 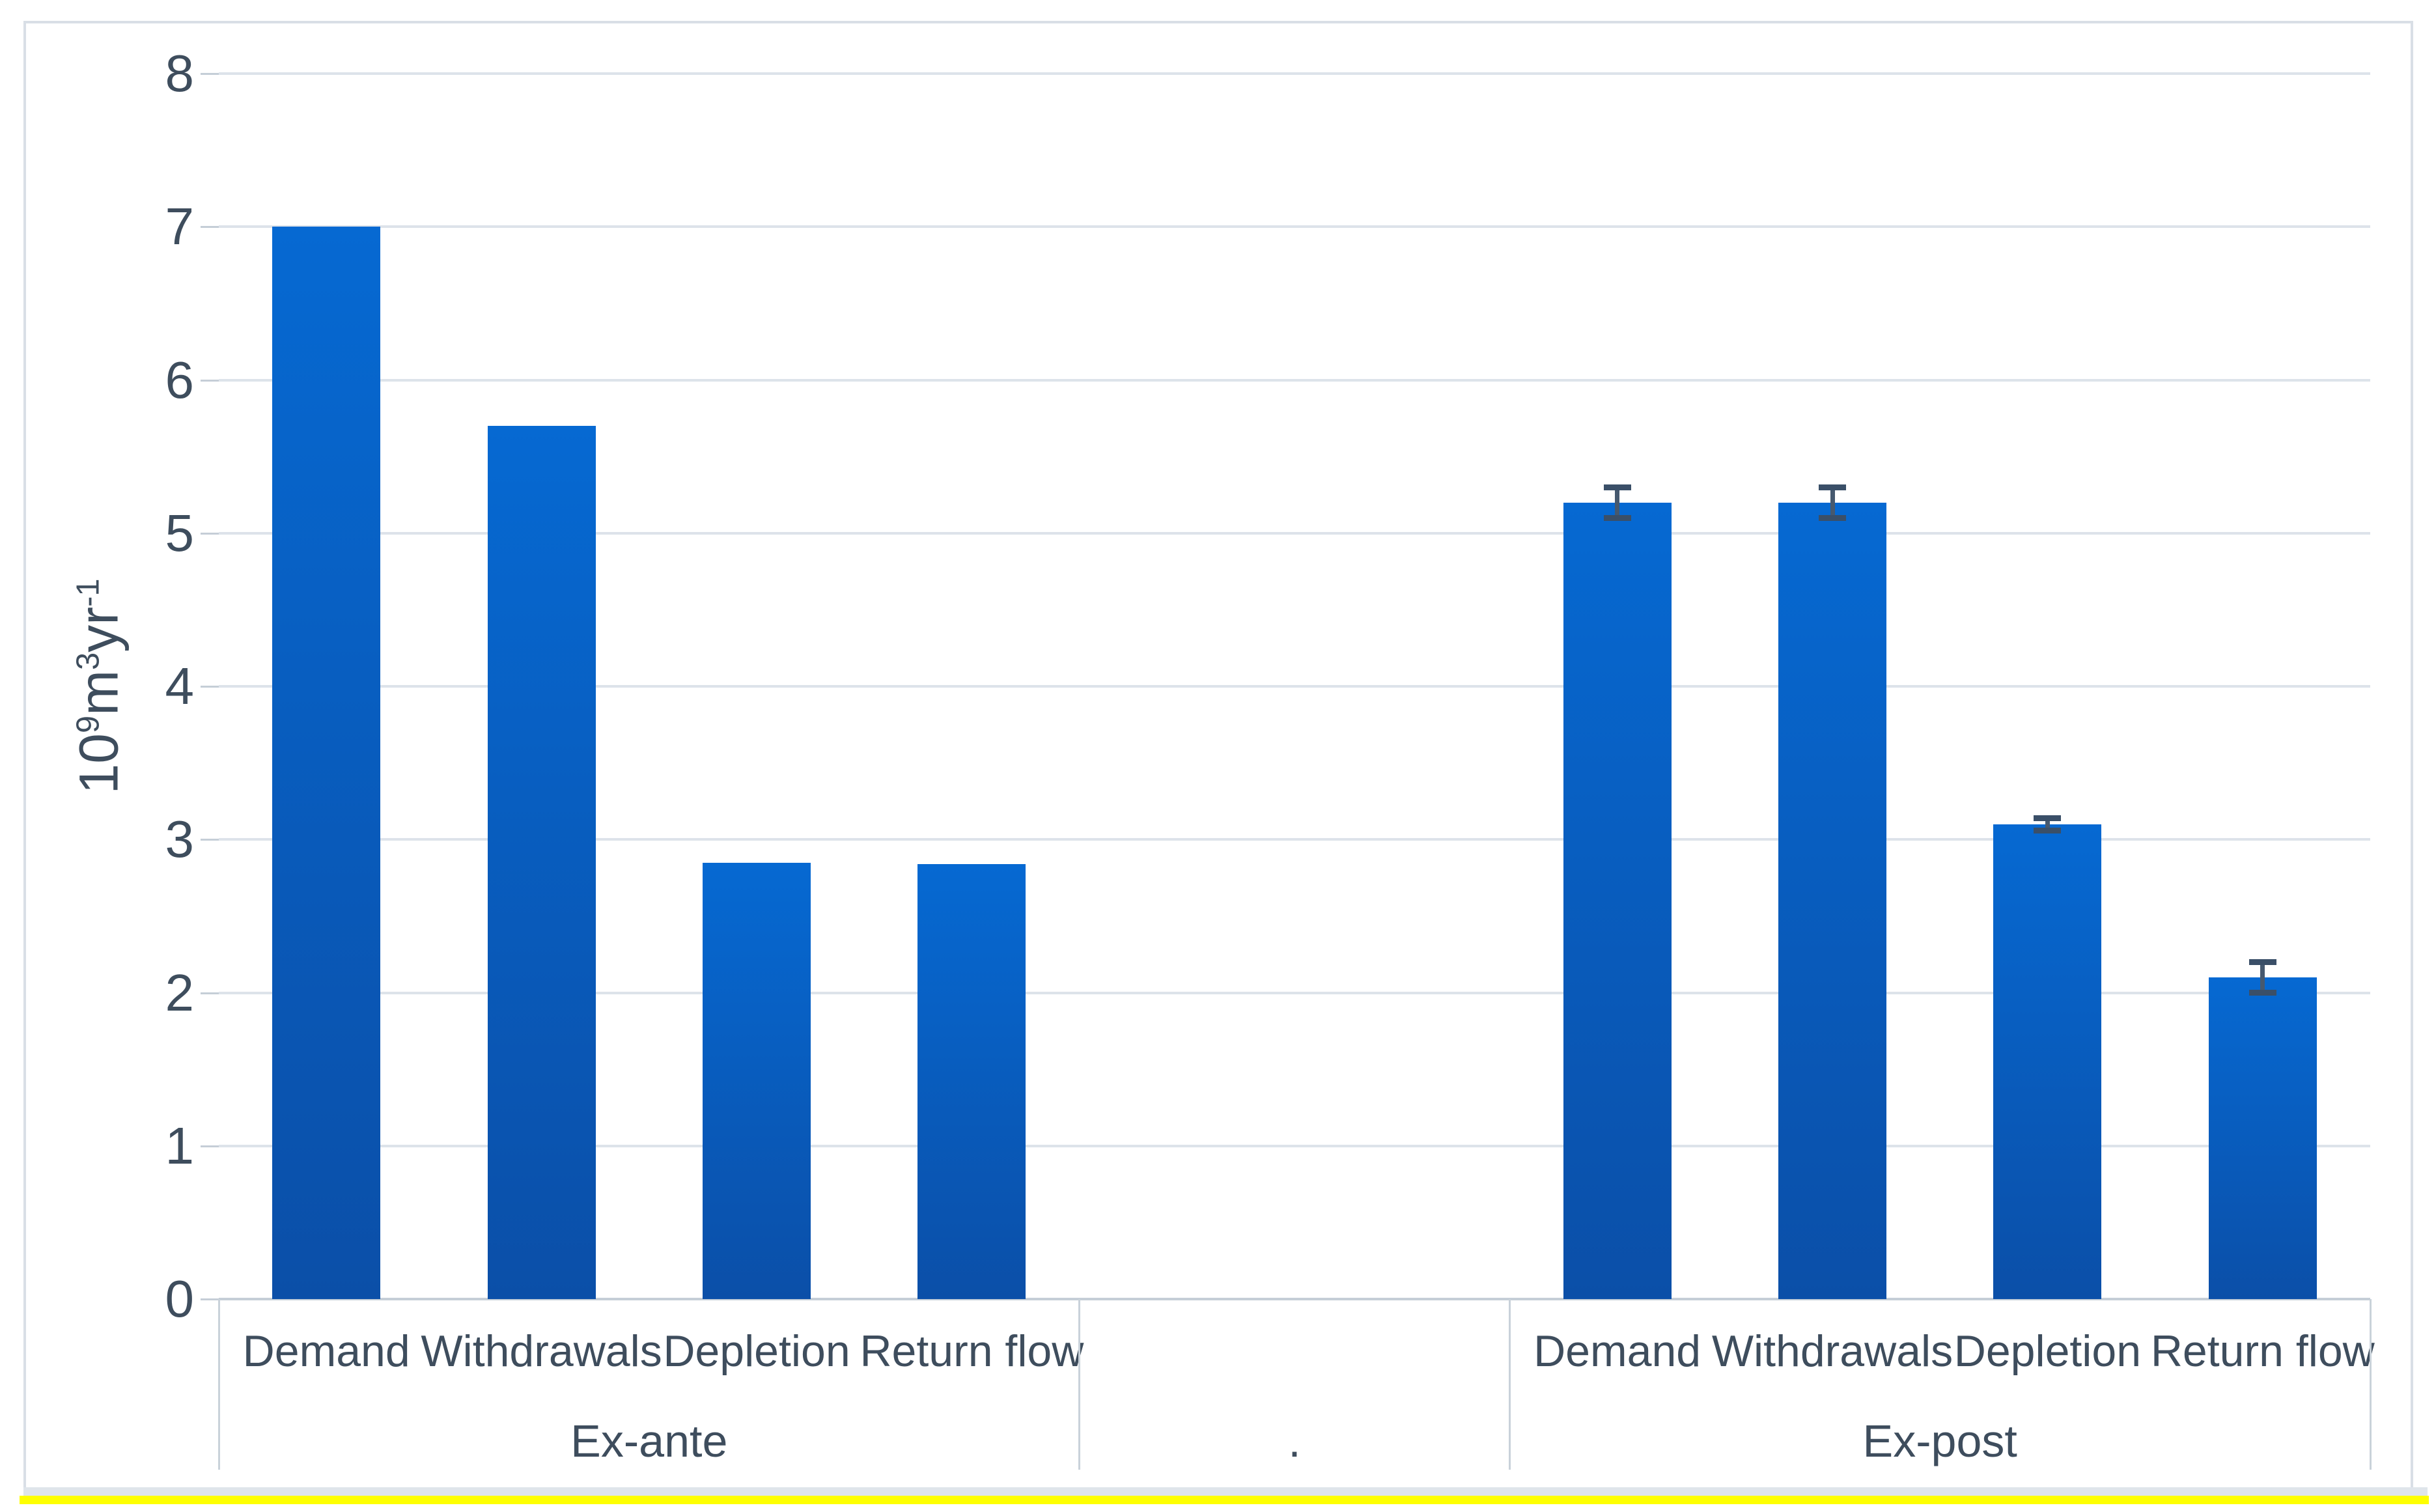 What do you see at coordinates (88, 724) in the screenshot?
I see `y-axis-title-superscript: 9` at bounding box center [88, 724].